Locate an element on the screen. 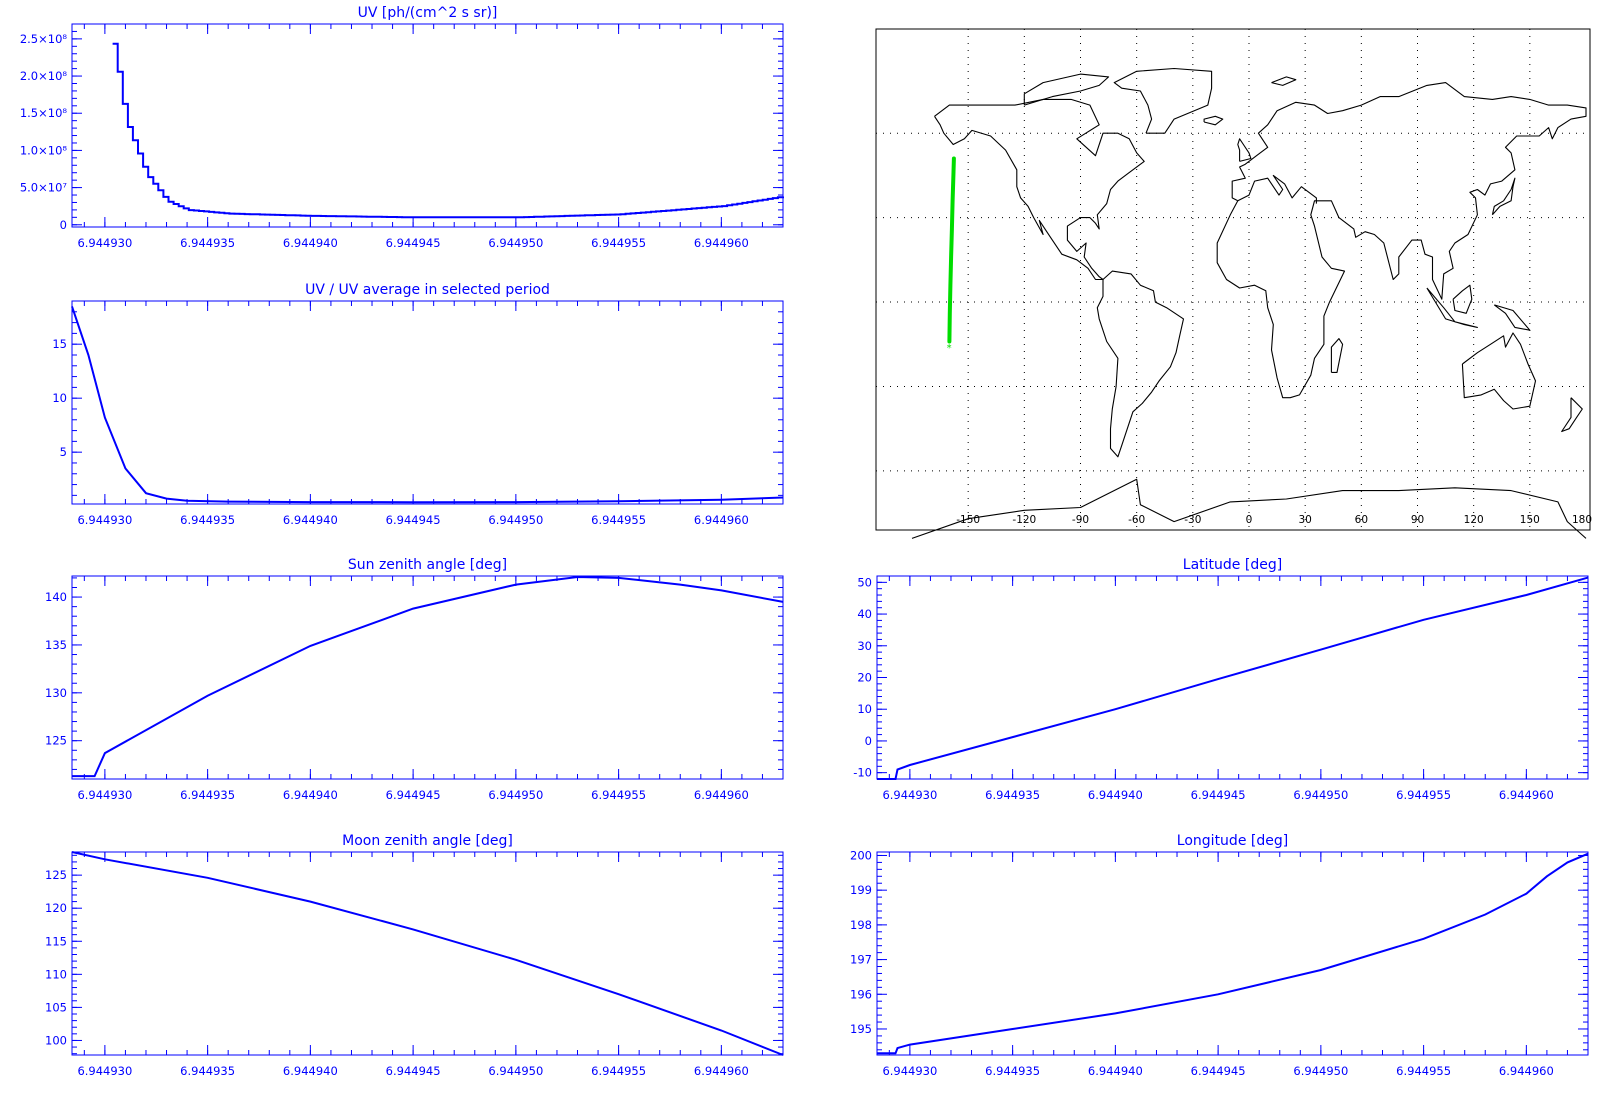 This screenshot has height=1100, width=1600. moon-zenith-plot-frame is located at coordinates (427, 953).